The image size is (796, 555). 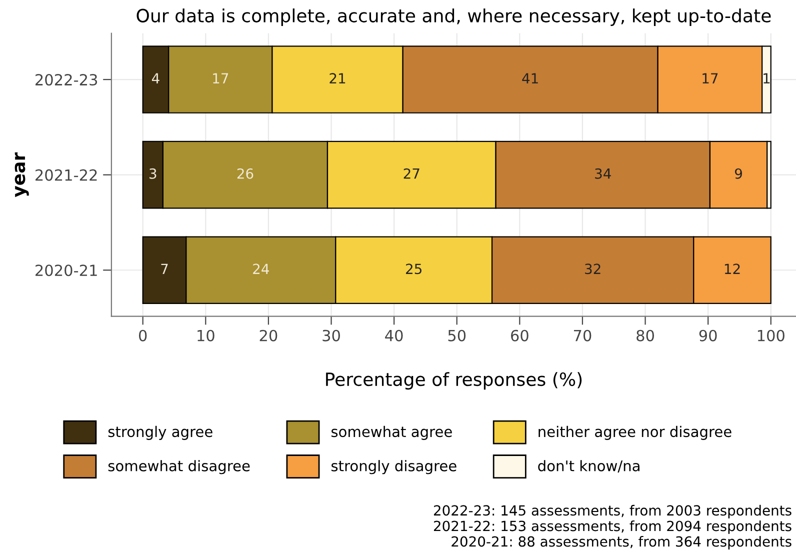 What do you see at coordinates (394, 336) in the screenshot?
I see `x-tick-label: 40` at bounding box center [394, 336].